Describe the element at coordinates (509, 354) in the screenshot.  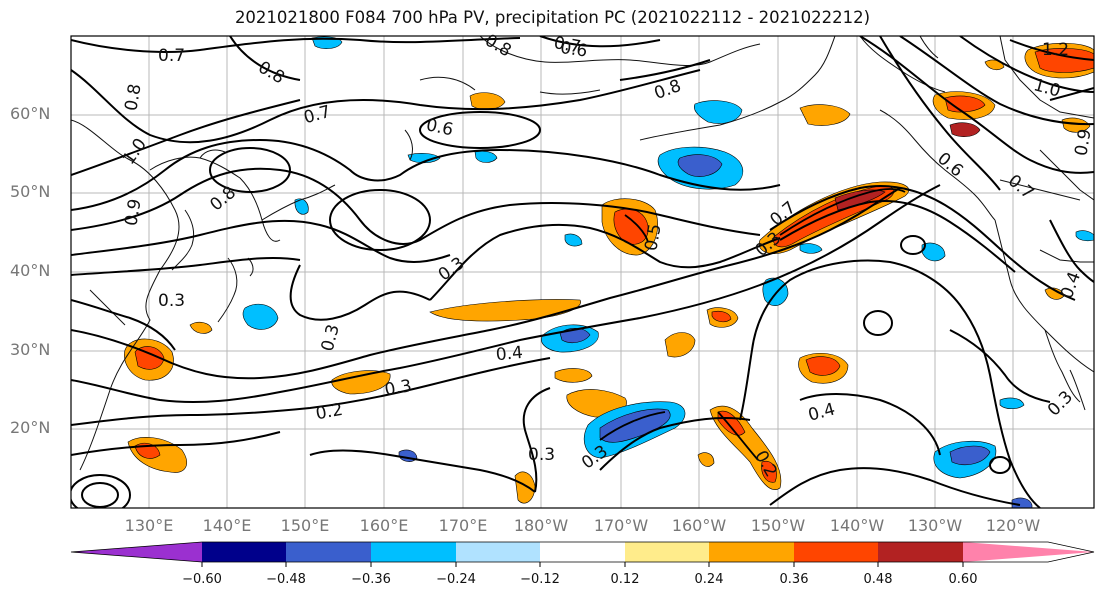
I see `contour-label: 0.4` at that location.